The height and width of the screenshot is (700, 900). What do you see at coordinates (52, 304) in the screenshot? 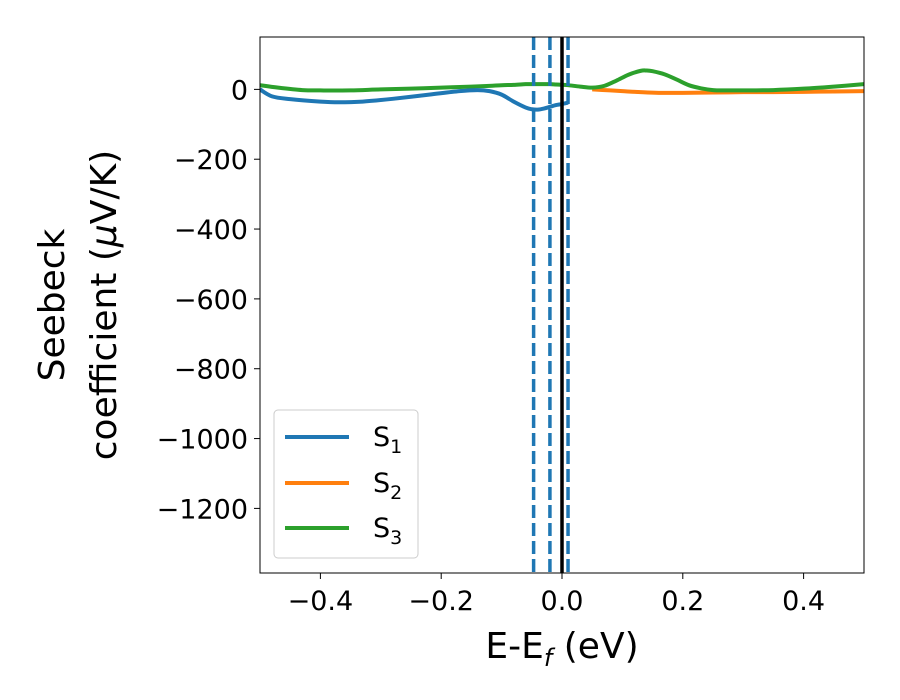
I see `y-axis-title-line1: Seebeck` at bounding box center [52, 304].